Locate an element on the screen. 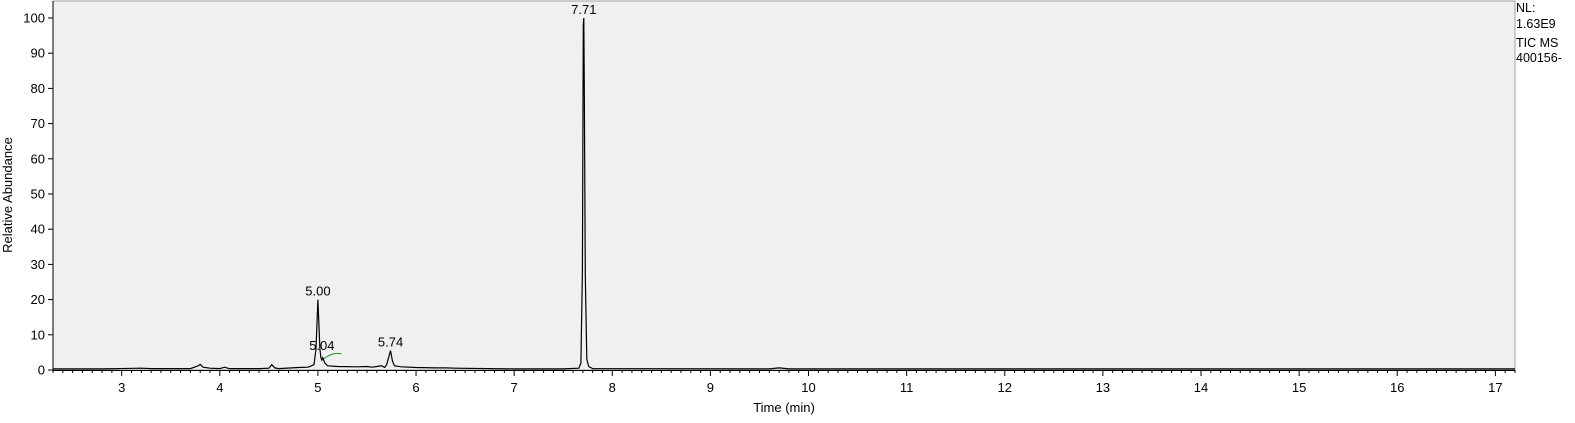  y-tick-label: 50 is located at coordinates (38, 194).